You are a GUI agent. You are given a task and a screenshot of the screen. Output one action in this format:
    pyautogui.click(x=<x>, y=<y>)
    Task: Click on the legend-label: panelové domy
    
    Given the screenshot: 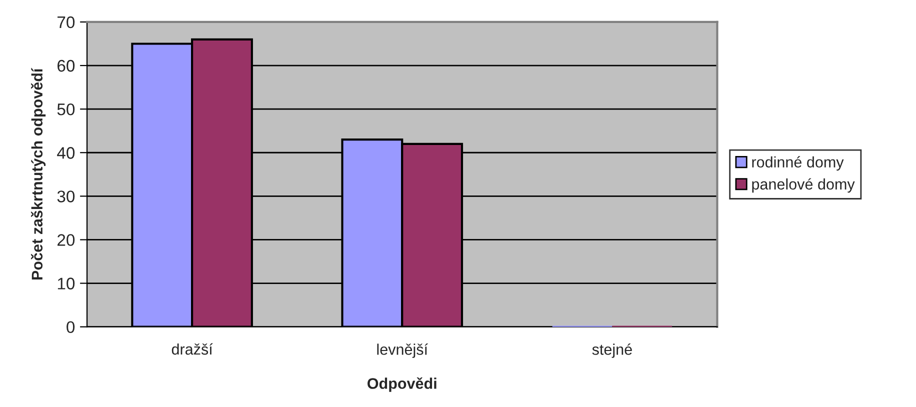 What is the action you would take?
    pyautogui.click(x=803, y=185)
    